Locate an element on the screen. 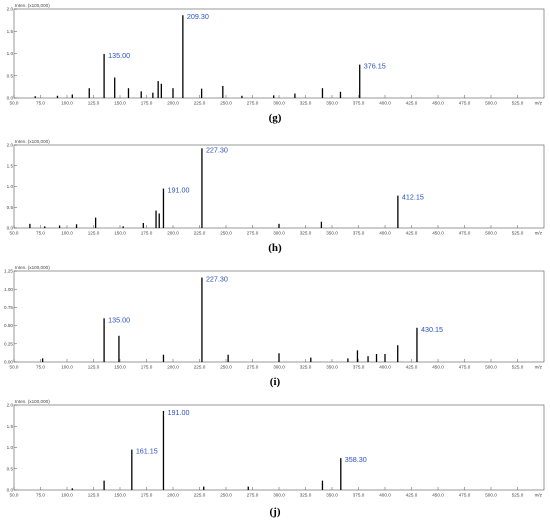  peak-label: 227.30 is located at coordinates (217, 279).